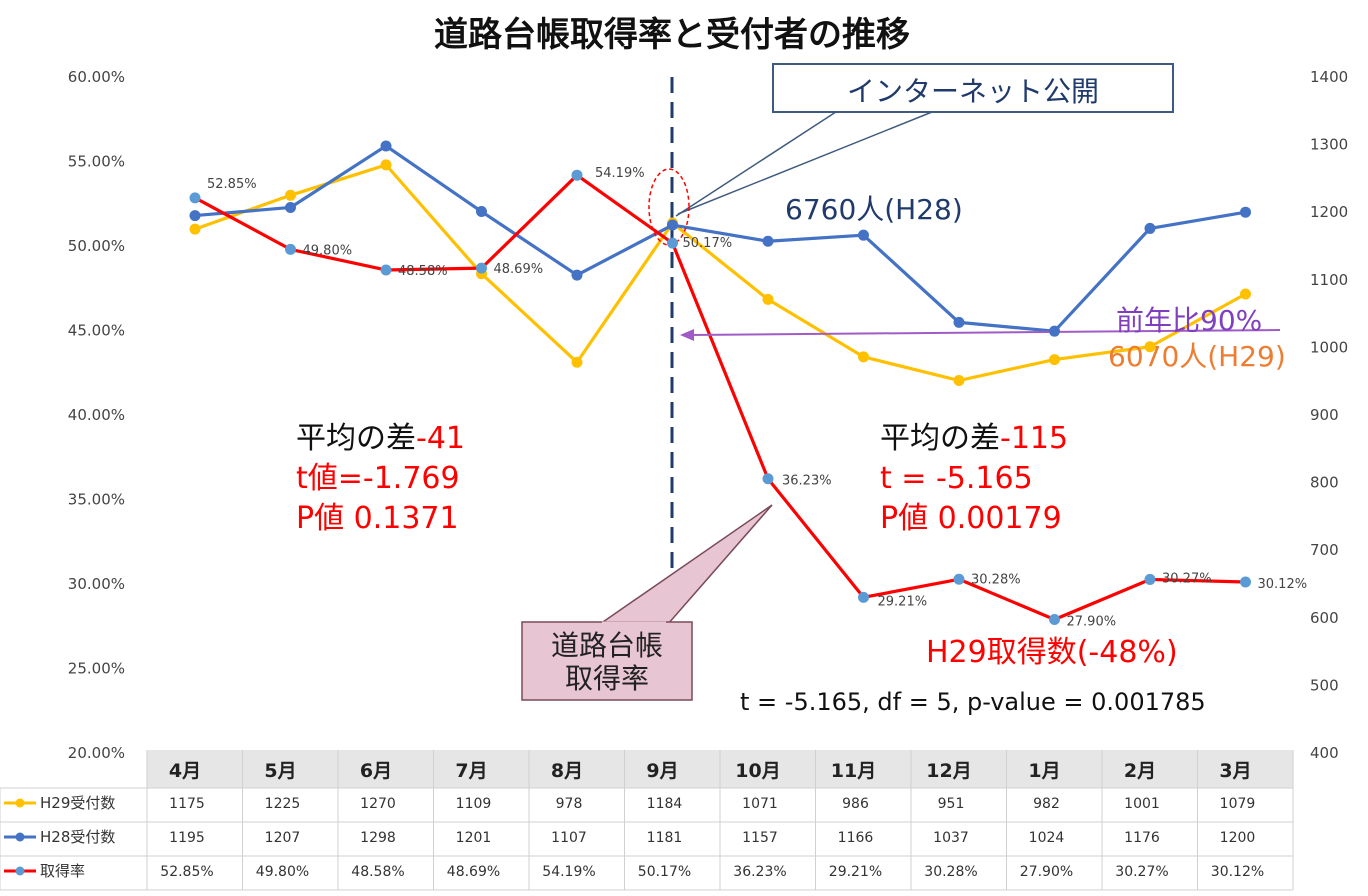  What do you see at coordinates (474, 838) in the screenshot?
I see `table-cell: 1201` at bounding box center [474, 838].